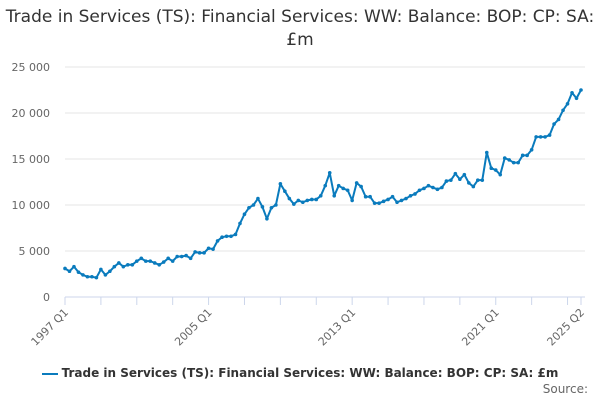 The image size is (600, 400). I want to click on y-tick-label: 20 000, so click(31, 113).